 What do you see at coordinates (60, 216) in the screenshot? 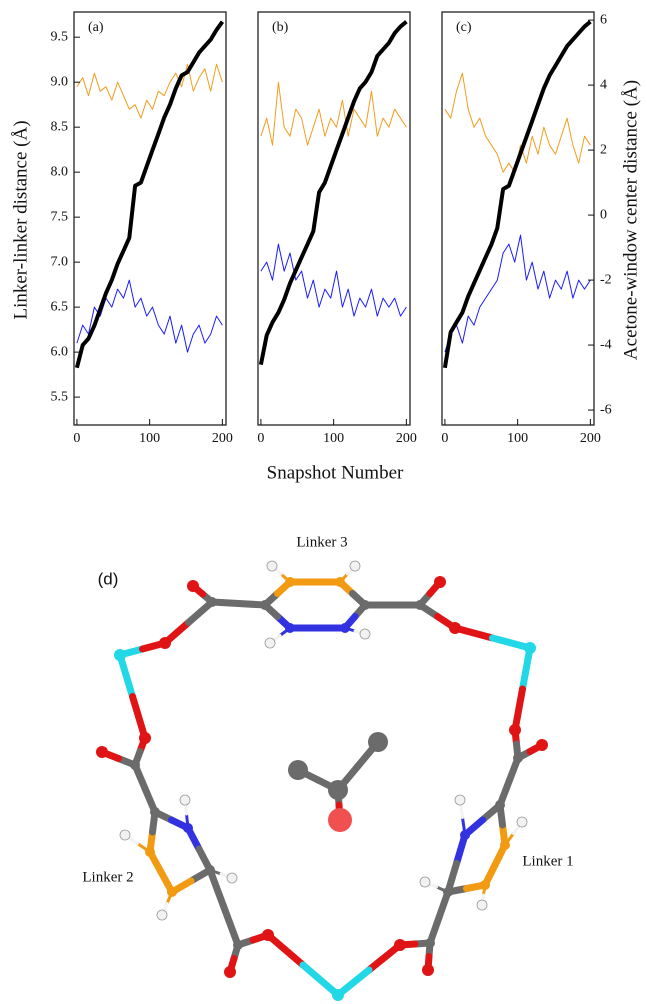
I see `y-tick-label: 7.5` at bounding box center [60, 216].